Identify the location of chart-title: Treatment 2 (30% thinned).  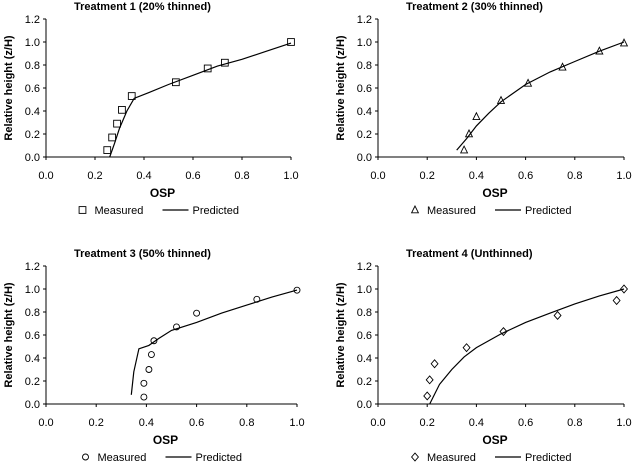
(474, 7).